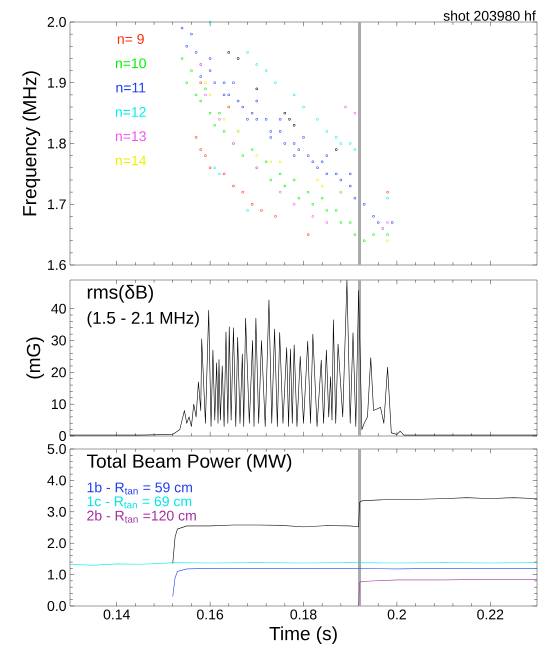 The width and height of the screenshot is (539, 648). What do you see at coordinates (490, 615) in the screenshot?
I see `x-tick-label: 0.22` at bounding box center [490, 615].